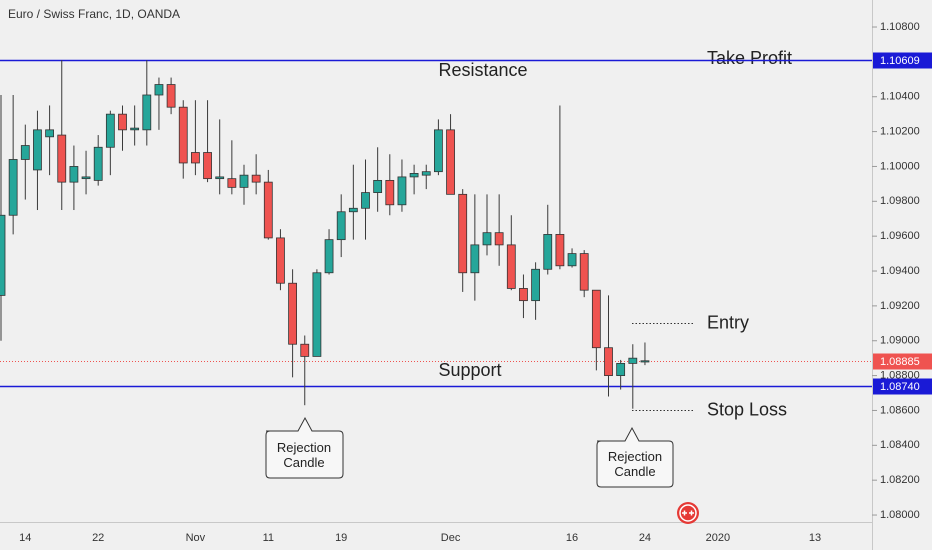 Image resolution: width=932 pixels, height=550 pixels. What do you see at coordinates (572, 538) in the screenshot?
I see `x-tick-label: 16` at bounding box center [572, 538].